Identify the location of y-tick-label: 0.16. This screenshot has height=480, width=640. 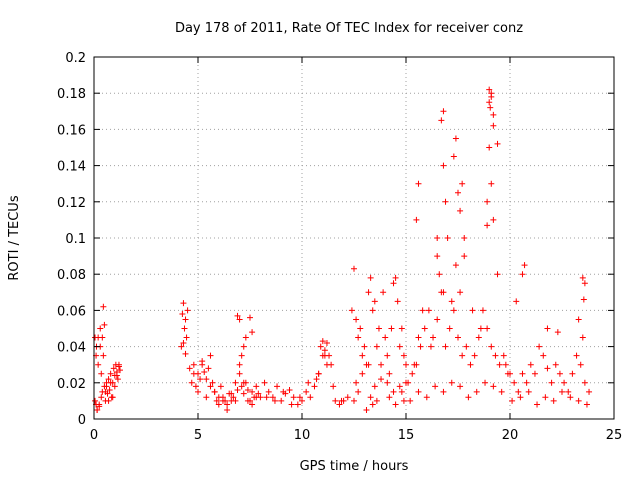
(71, 130).